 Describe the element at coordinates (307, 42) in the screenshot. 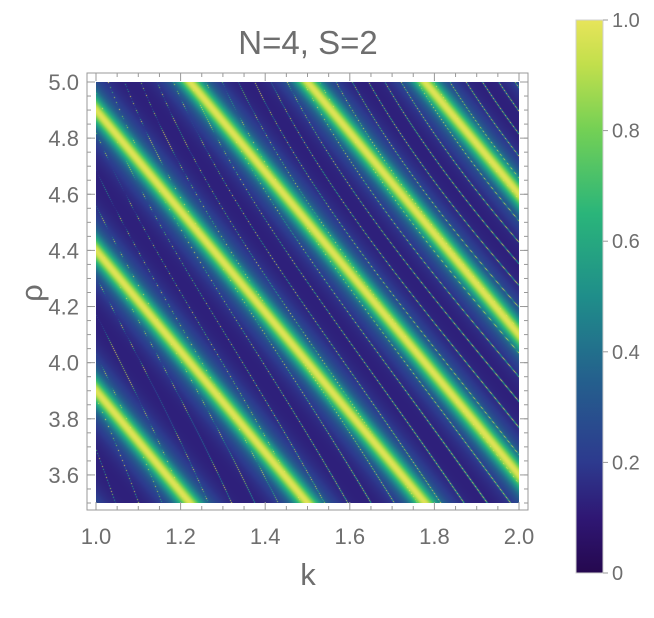

I see `chart-title: N=4, S=2` at that location.